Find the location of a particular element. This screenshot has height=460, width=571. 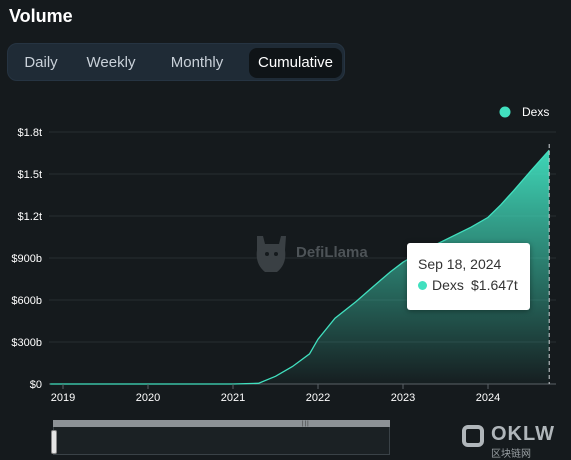

legend: Dexs is located at coordinates (524, 112).